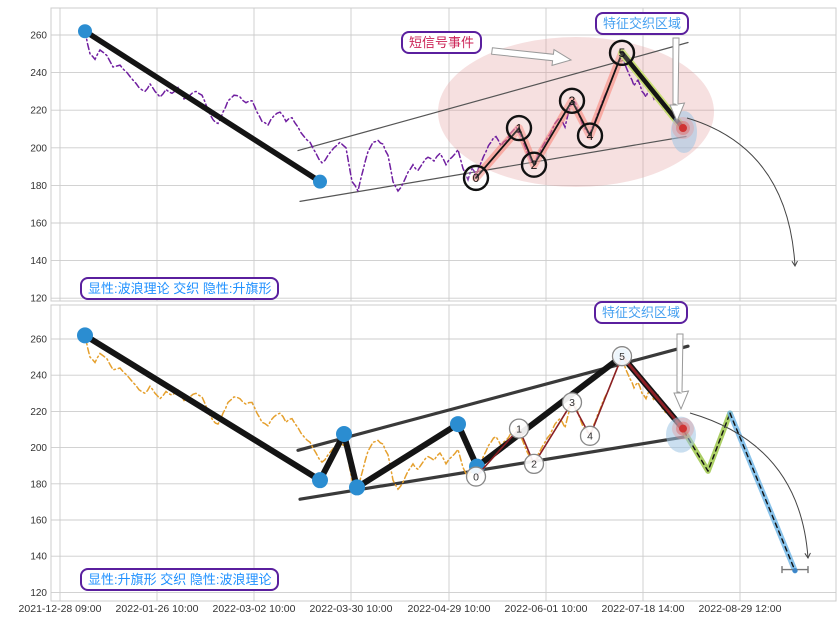 The width and height of the screenshot is (839, 617). What do you see at coordinates (549, 416) in the screenshot?
I see `wave-thin-line` at bounding box center [549, 416].